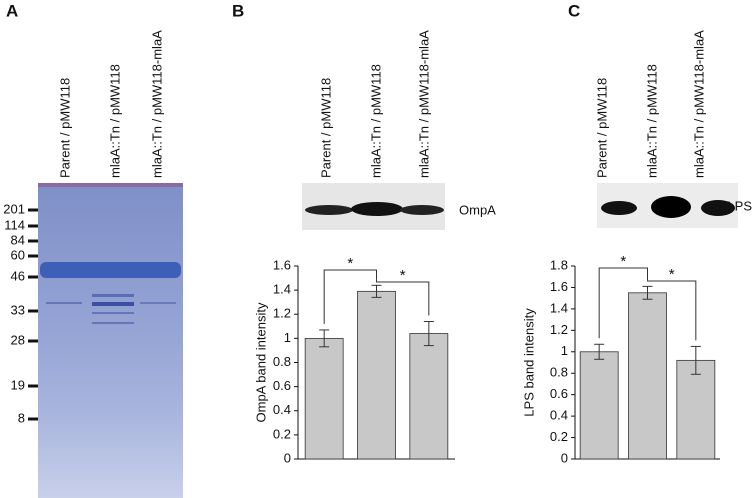 The image size is (755, 498). I want to click on y-axis-label: LPS band intensity, so click(528, 362).